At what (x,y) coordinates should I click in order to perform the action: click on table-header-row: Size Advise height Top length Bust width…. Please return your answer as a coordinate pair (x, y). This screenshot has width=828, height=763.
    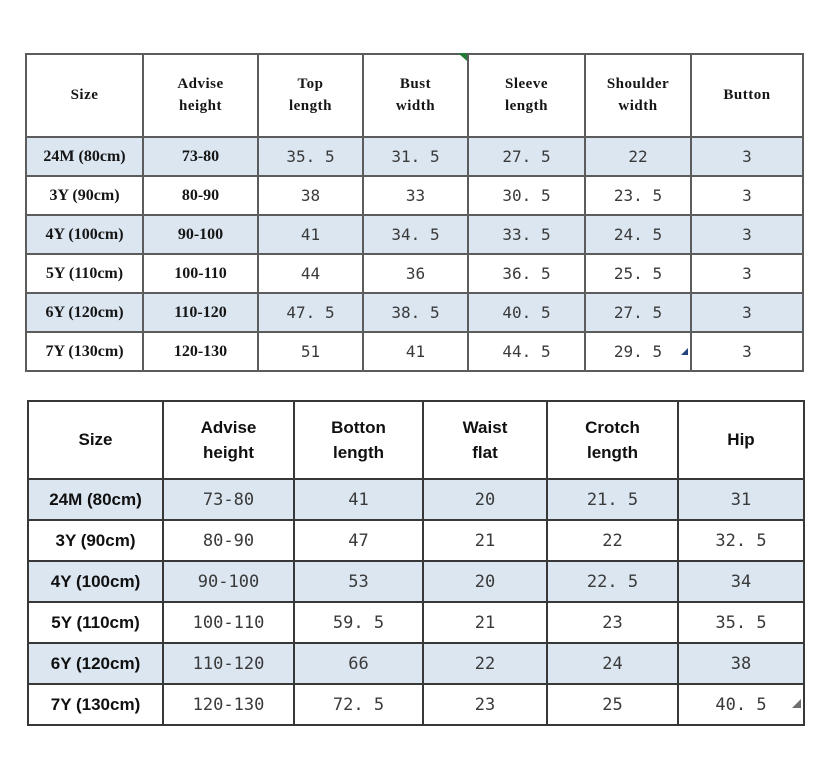
    Looking at the image, I should click on (414, 95).